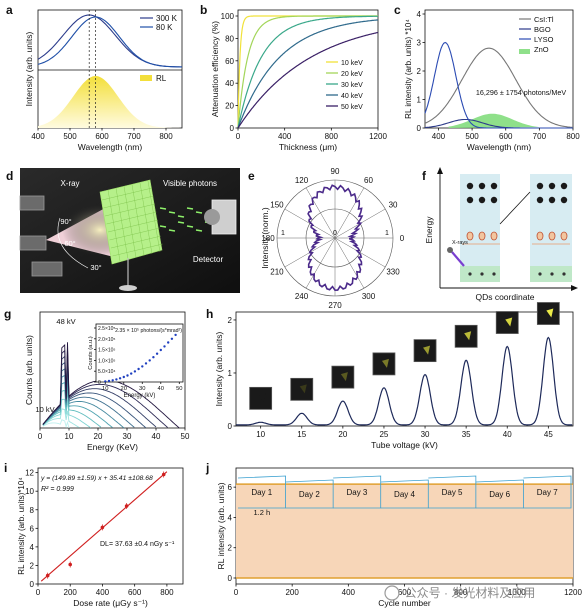  I want to click on panel-c-legend-label-0: CsI:Tl, so click(544, 19).